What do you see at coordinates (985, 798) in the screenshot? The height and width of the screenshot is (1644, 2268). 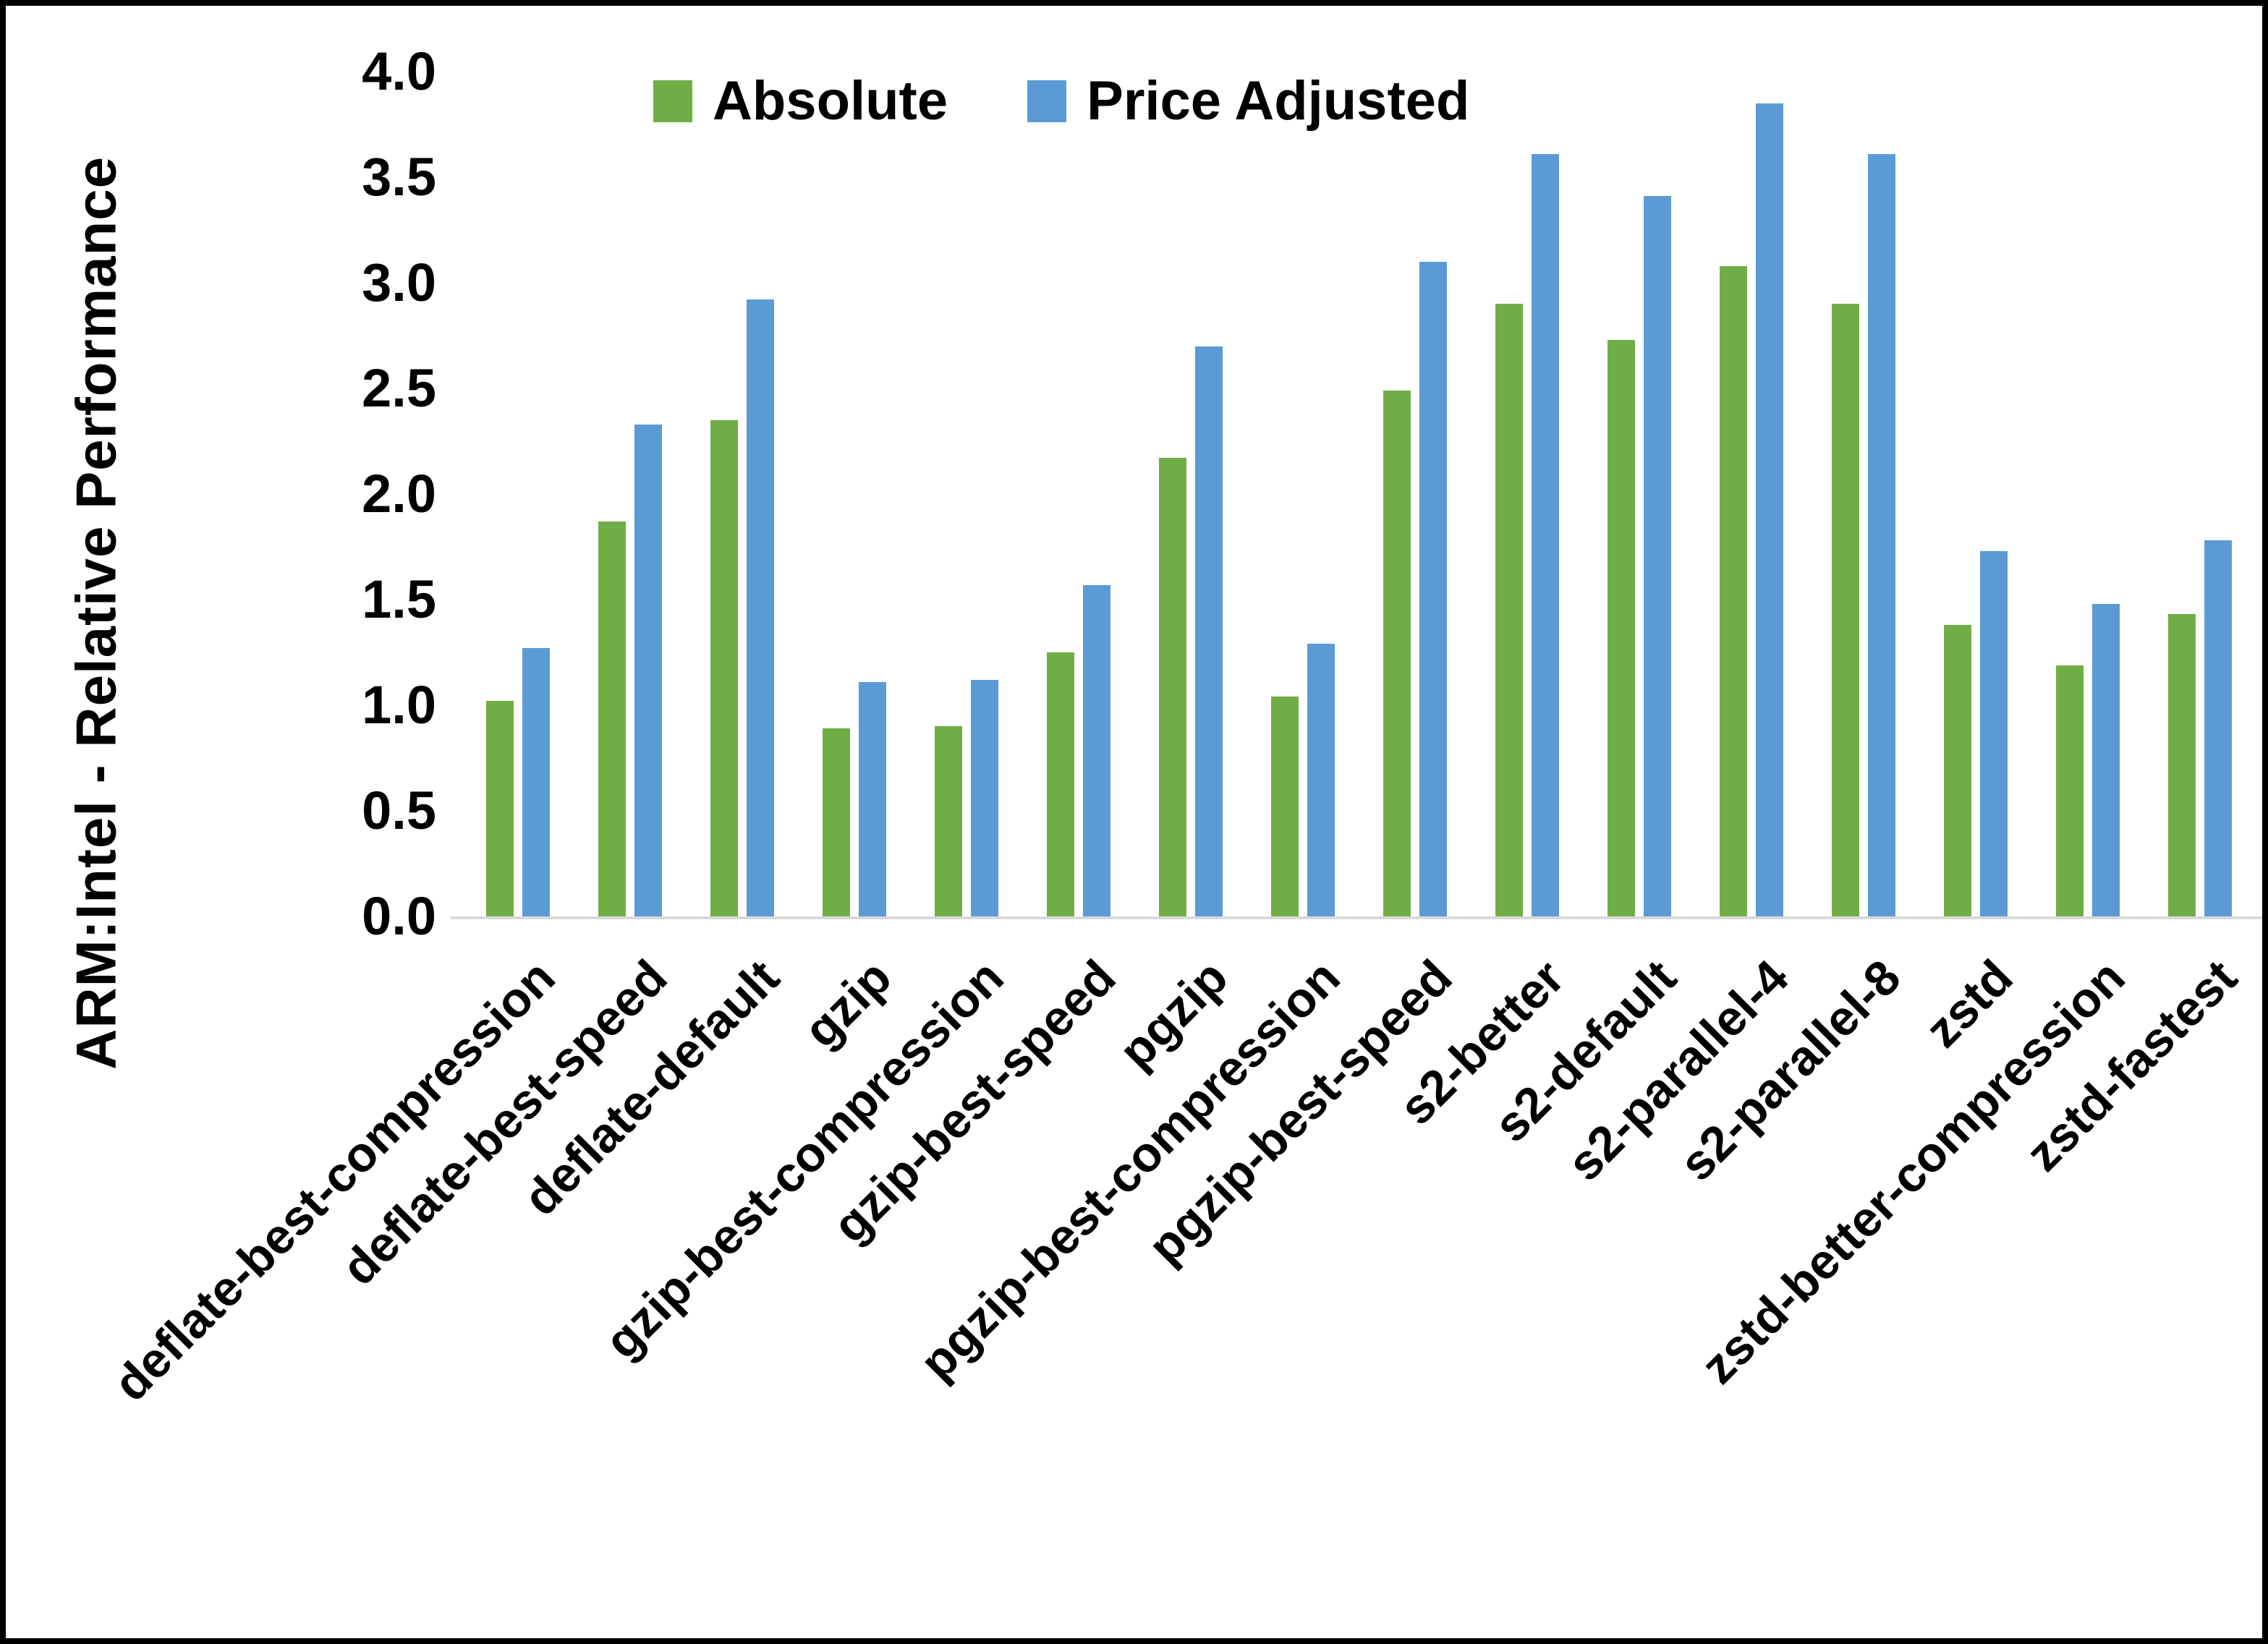 I see `bar-price-adjusted-gzip-best-compression` at bounding box center [985, 798].